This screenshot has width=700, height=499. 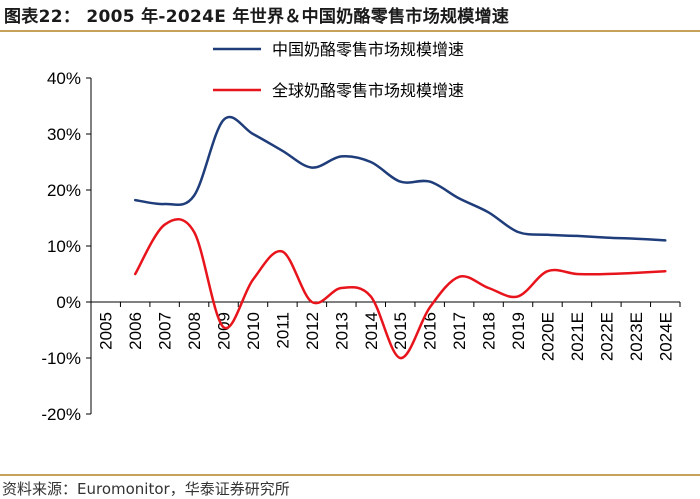 I want to click on source-note: 资料来源：Euromonitor，华泰证券研究所, so click(x=146, y=489).